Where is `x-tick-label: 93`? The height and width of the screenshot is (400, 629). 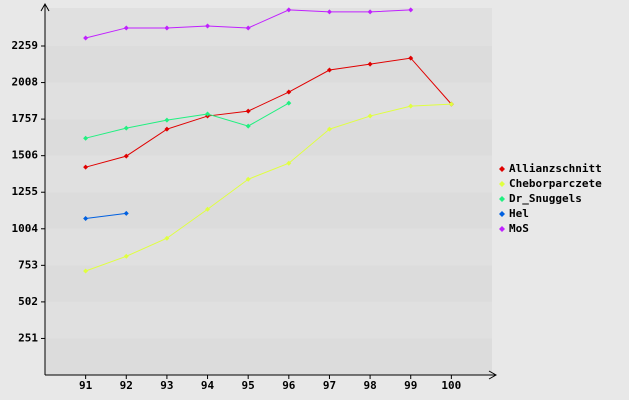 x-tick-label: 93 is located at coordinates (166, 385).